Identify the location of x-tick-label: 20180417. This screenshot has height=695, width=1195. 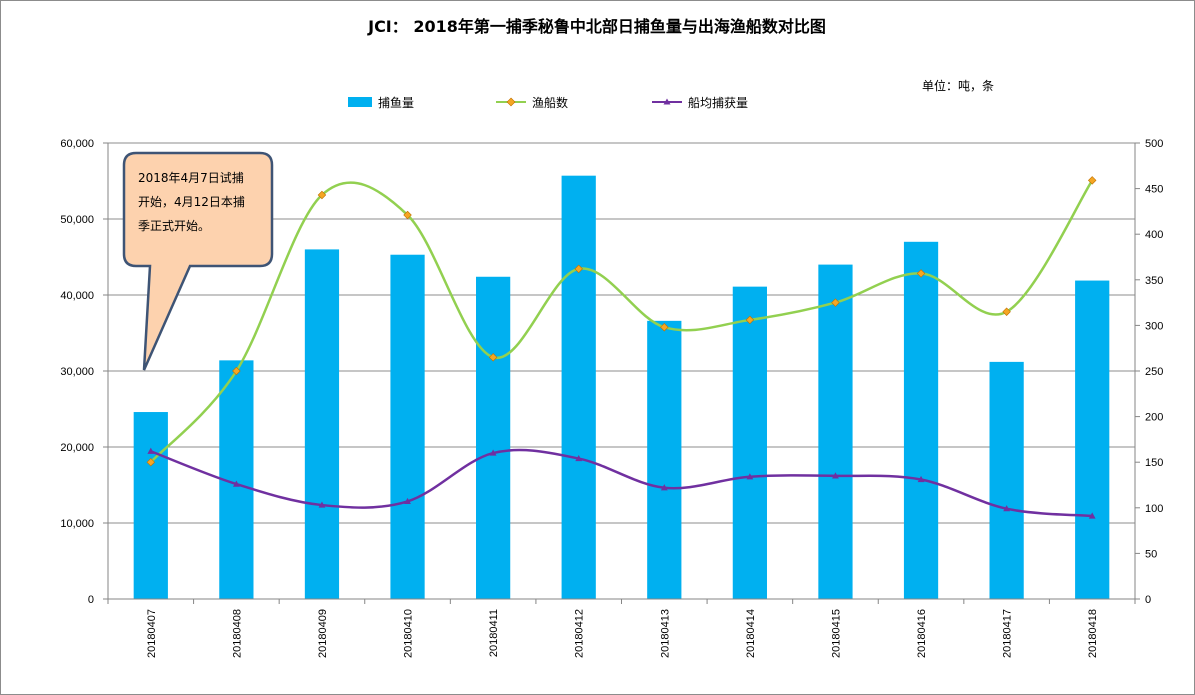
(1008, 633).